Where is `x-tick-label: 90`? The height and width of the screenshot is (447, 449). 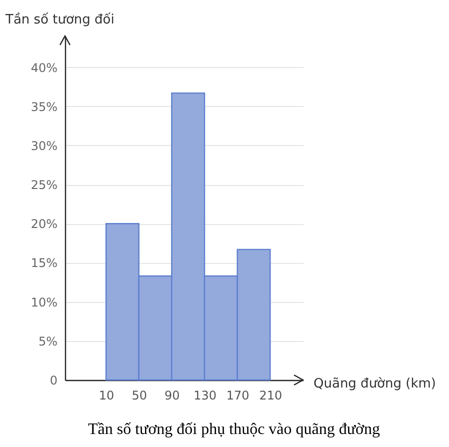
x-tick-label: 90 is located at coordinates (172, 395).